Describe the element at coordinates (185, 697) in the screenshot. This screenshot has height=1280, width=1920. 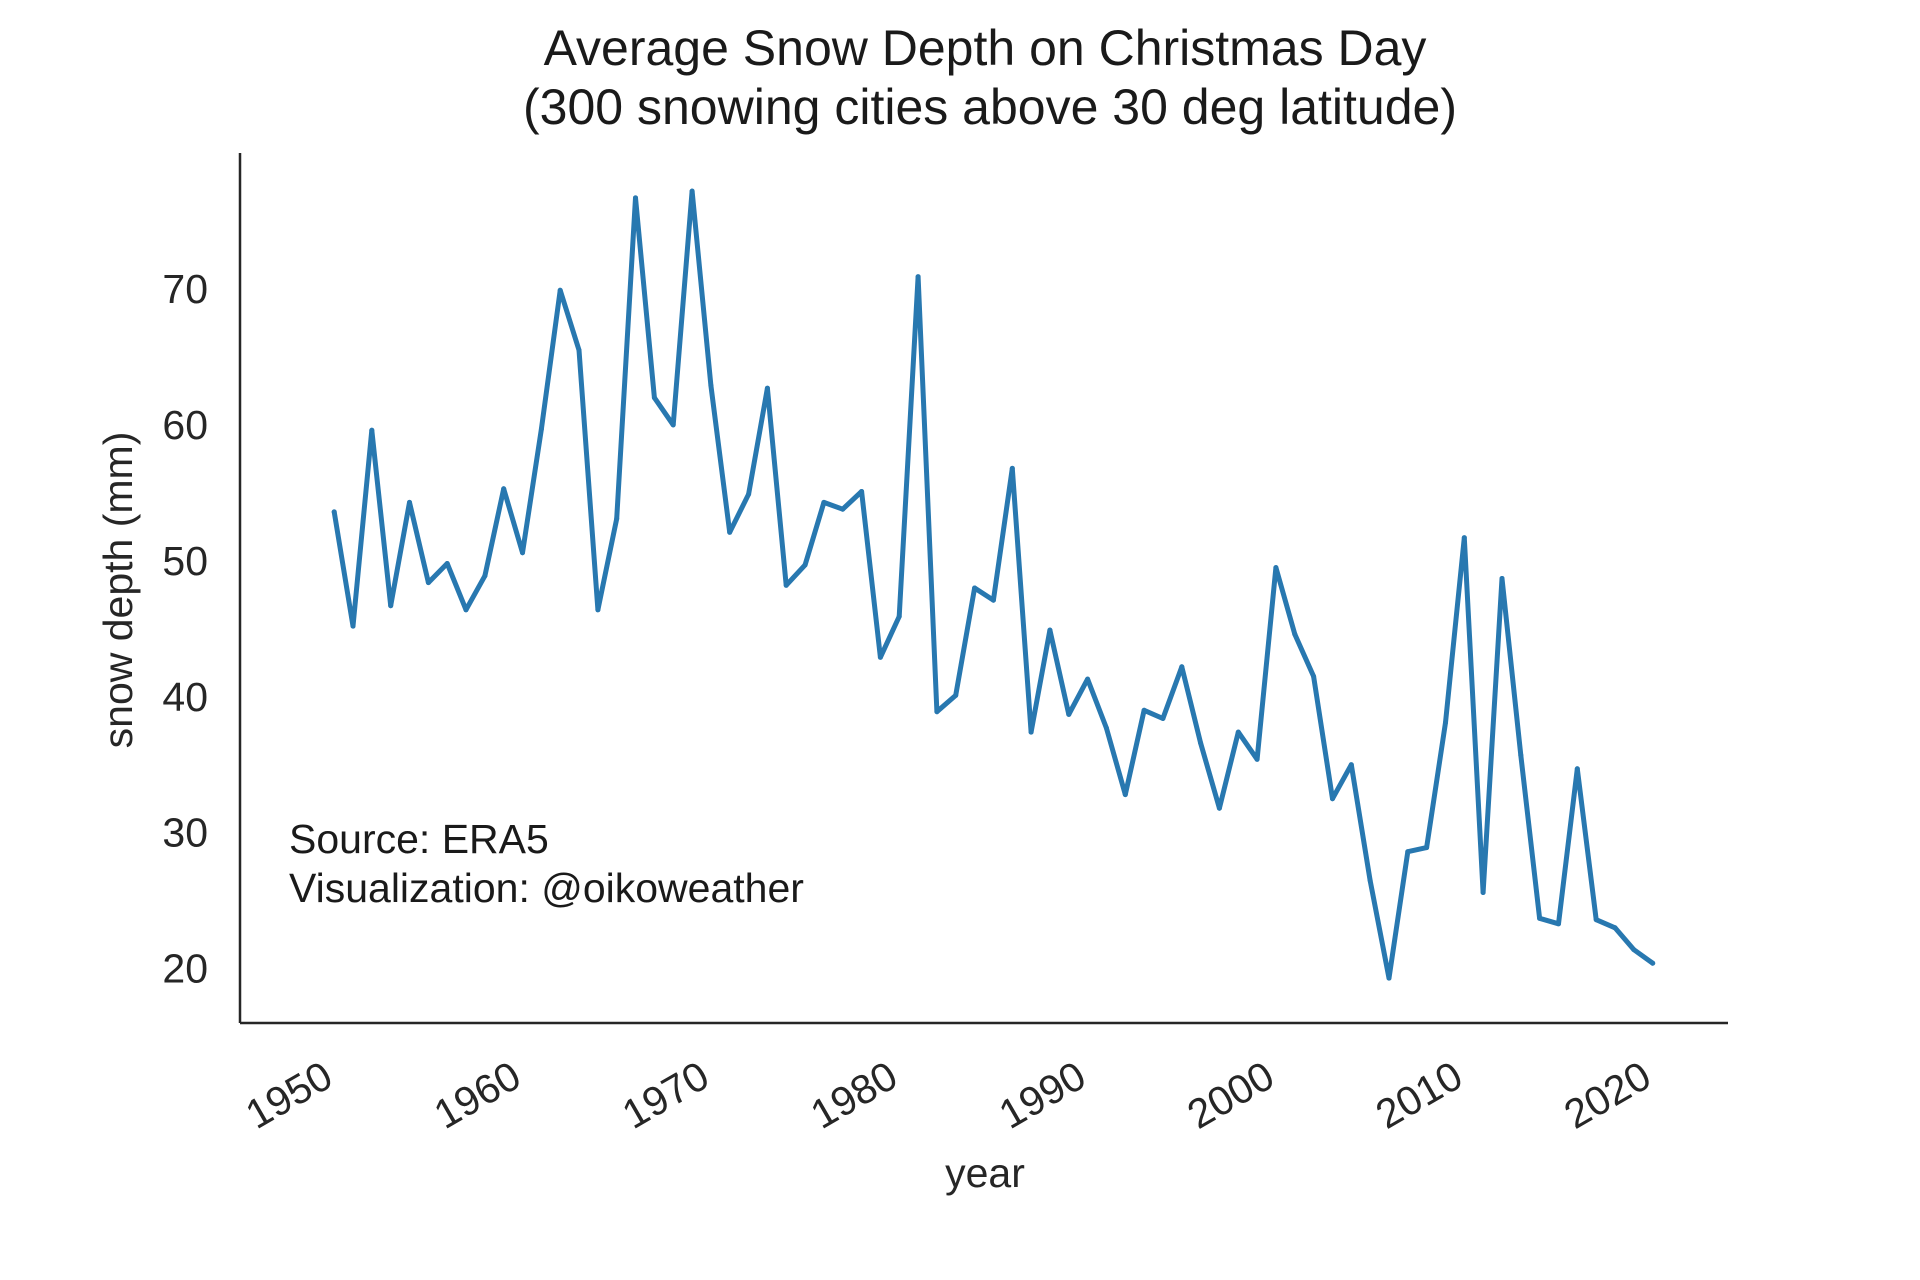
I see `y-tick-label: 40` at that location.